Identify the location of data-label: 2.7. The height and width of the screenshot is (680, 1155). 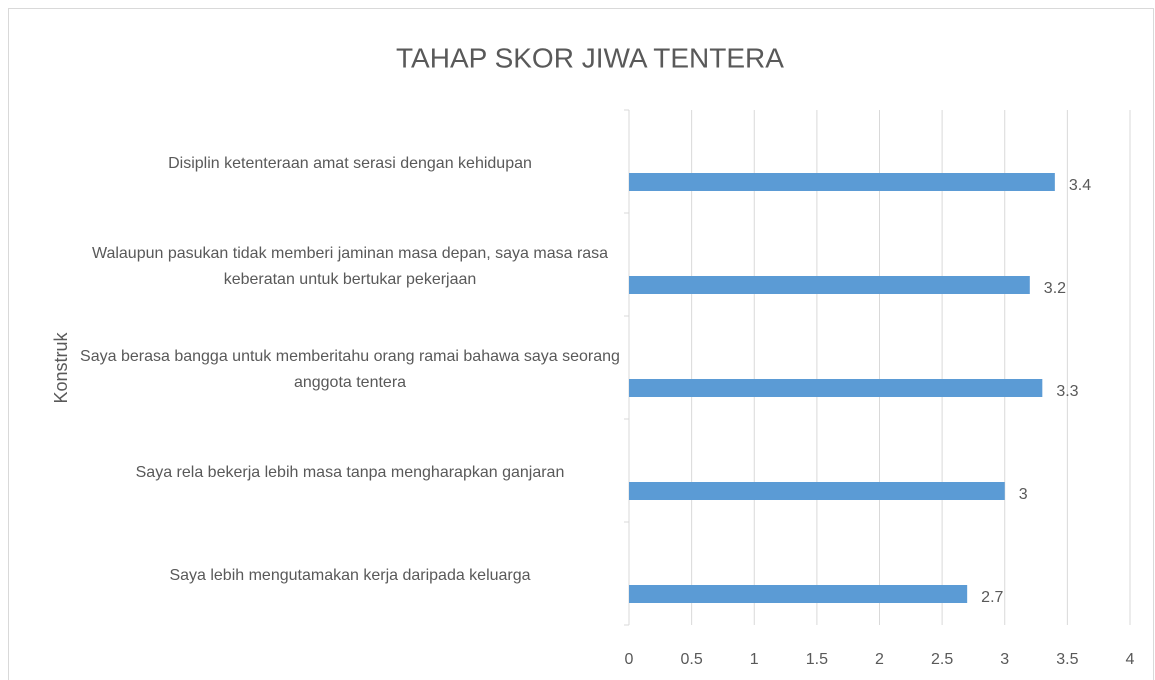
(992, 597).